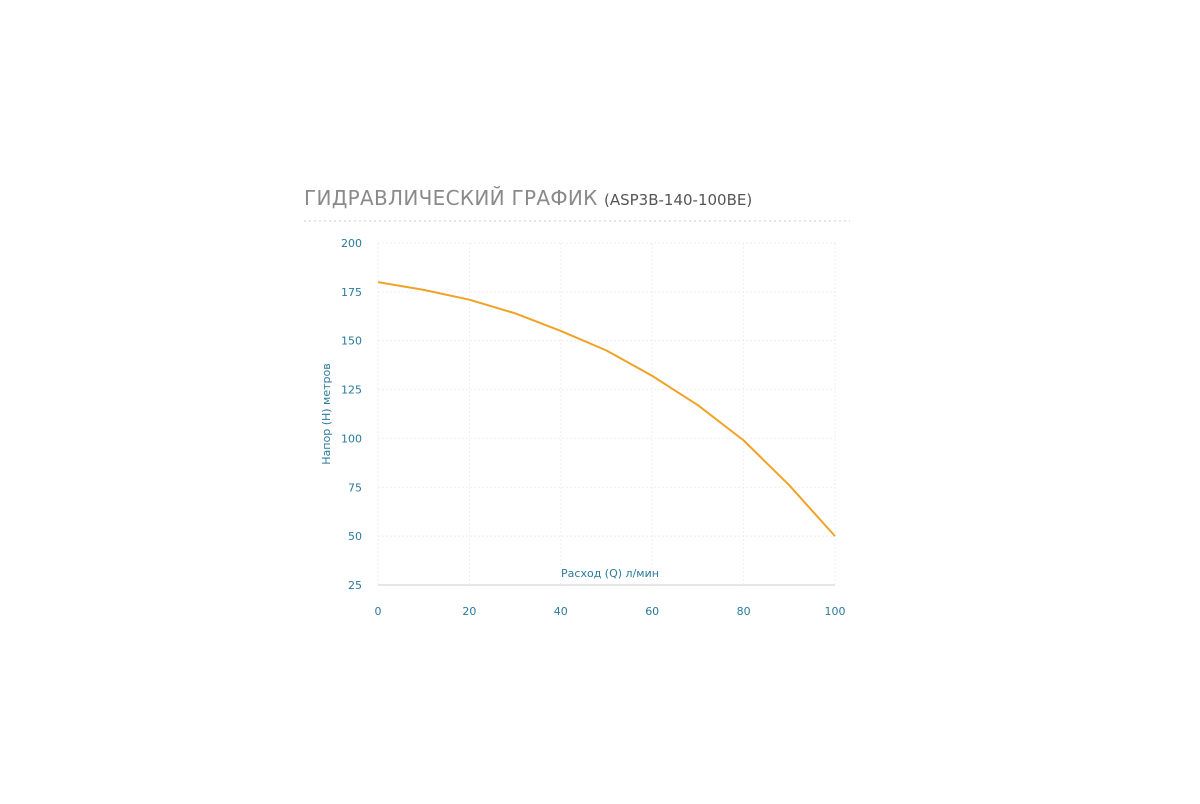 The height and width of the screenshot is (804, 1200). What do you see at coordinates (678, 200) in the screenshot?
I see `chart-subtitle: (ASP3B-140-100BE)` at bounding box center [678, 200].